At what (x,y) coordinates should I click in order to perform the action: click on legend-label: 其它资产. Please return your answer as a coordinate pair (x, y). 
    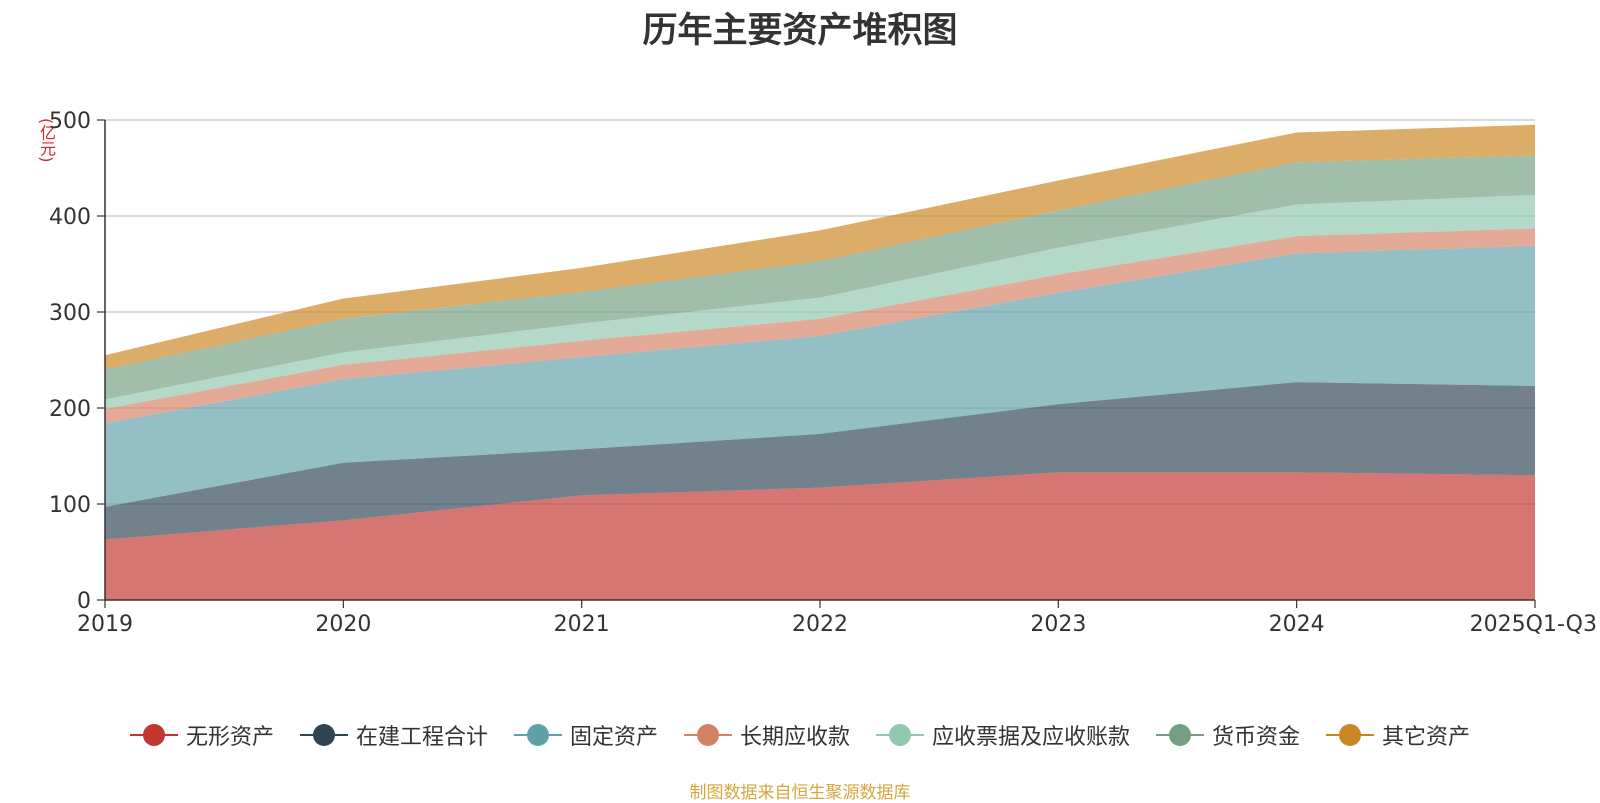
    Looking at the image, I should click on (1426, 737).